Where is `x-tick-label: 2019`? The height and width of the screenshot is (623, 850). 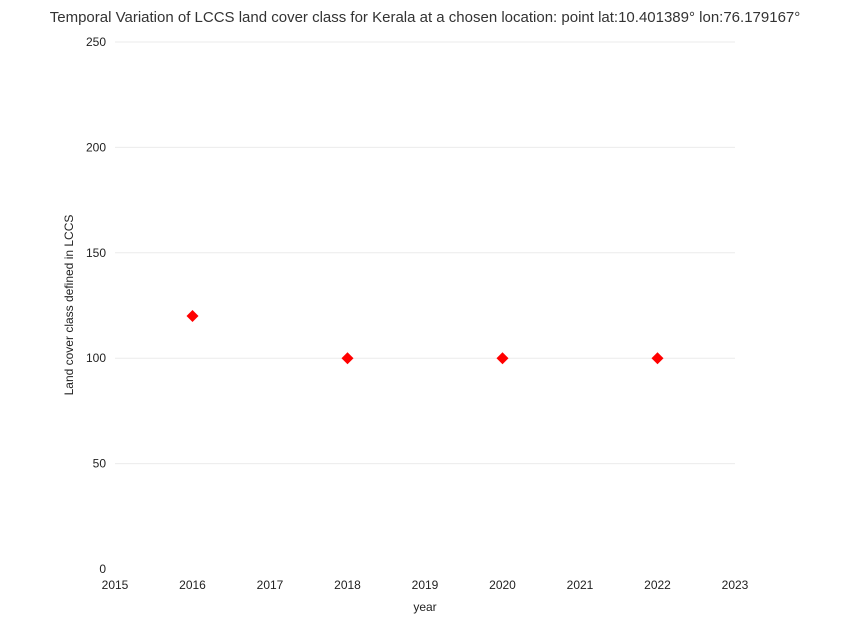 x-tick-label: 2019 is located at coordinates (425, 585).